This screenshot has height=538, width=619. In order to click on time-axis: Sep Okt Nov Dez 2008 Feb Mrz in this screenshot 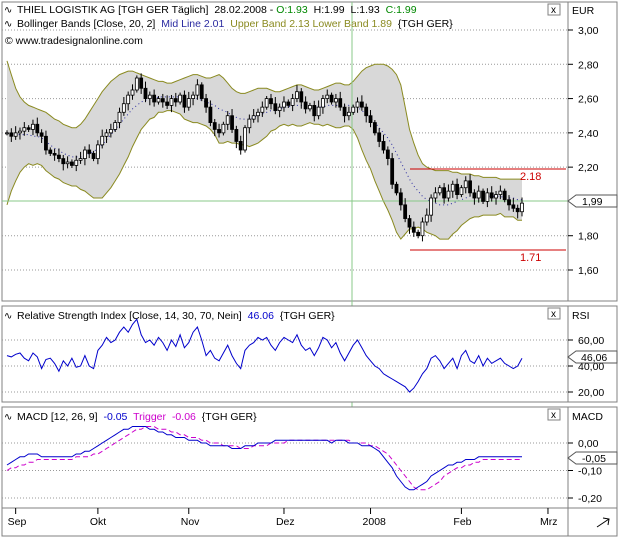, I will do `click(285, 522)`.